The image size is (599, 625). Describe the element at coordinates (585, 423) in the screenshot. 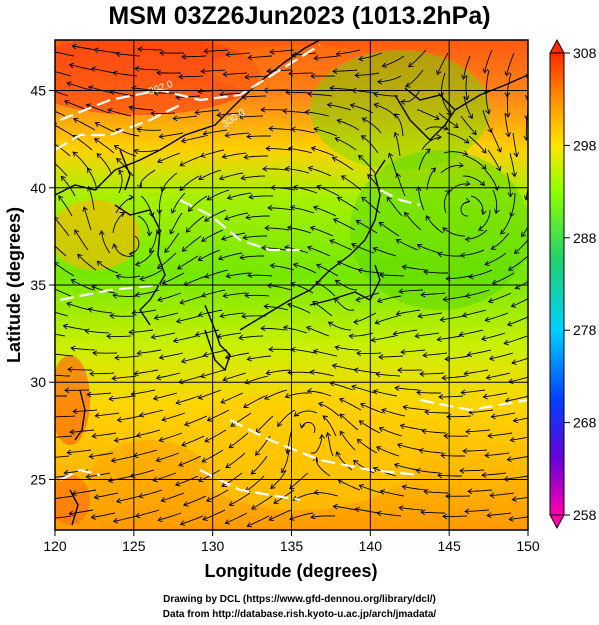

I see `colorbar-tick-label: 268` at that location.